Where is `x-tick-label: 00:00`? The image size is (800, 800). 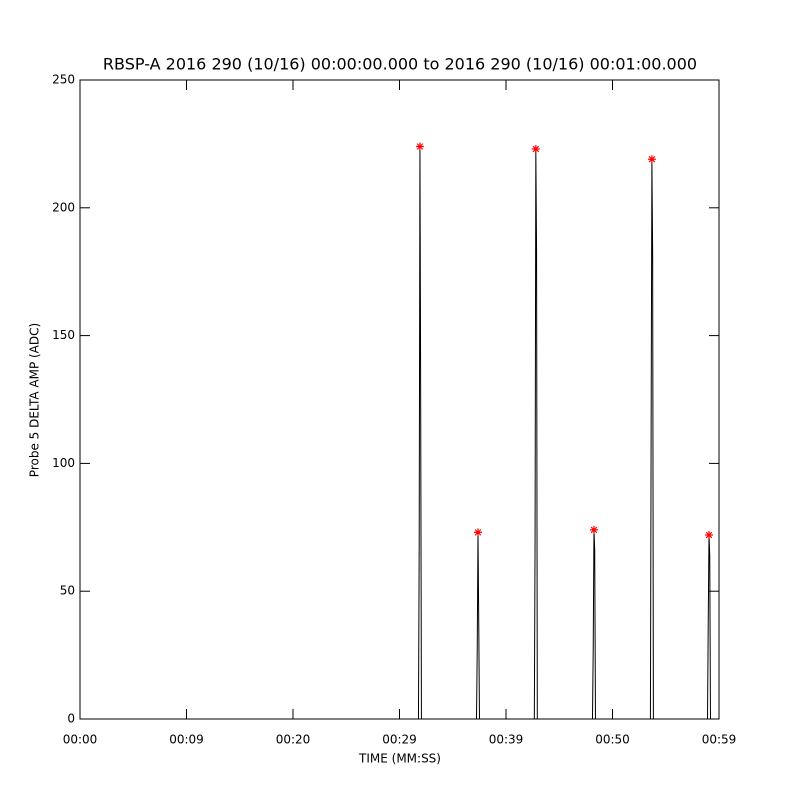
x-tick-label: 00:00 is located at coordinates (80, 740).